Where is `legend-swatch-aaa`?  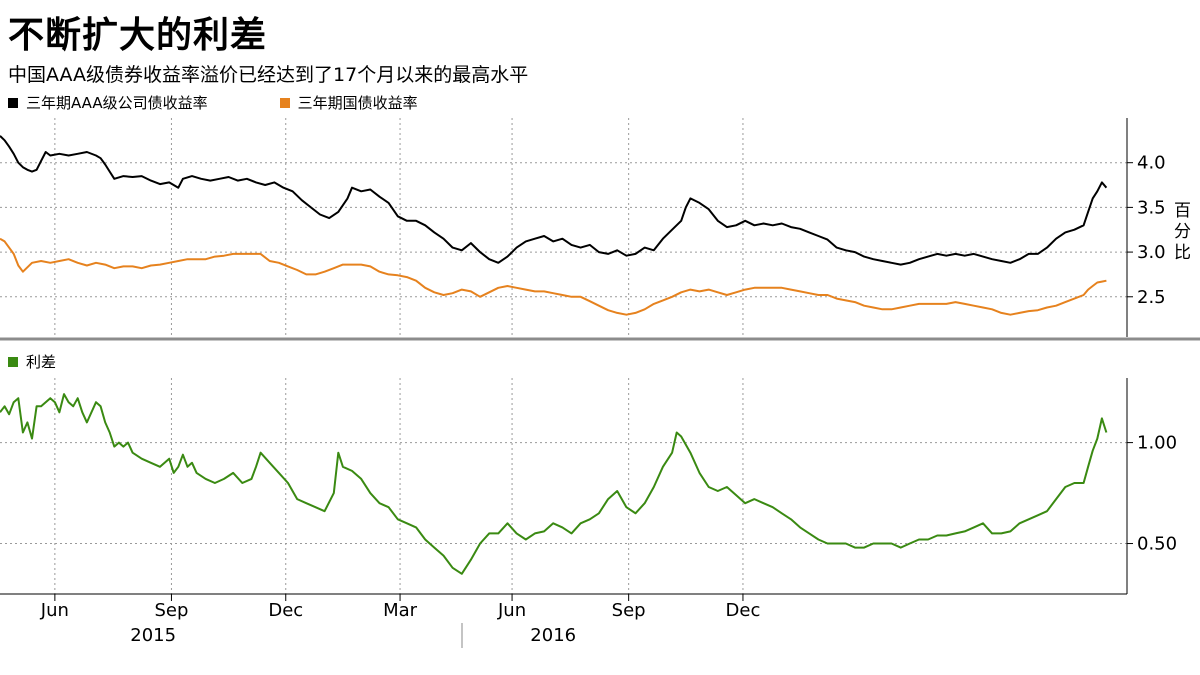
legend-swatch-aaa is located at coordinates (13, 102).